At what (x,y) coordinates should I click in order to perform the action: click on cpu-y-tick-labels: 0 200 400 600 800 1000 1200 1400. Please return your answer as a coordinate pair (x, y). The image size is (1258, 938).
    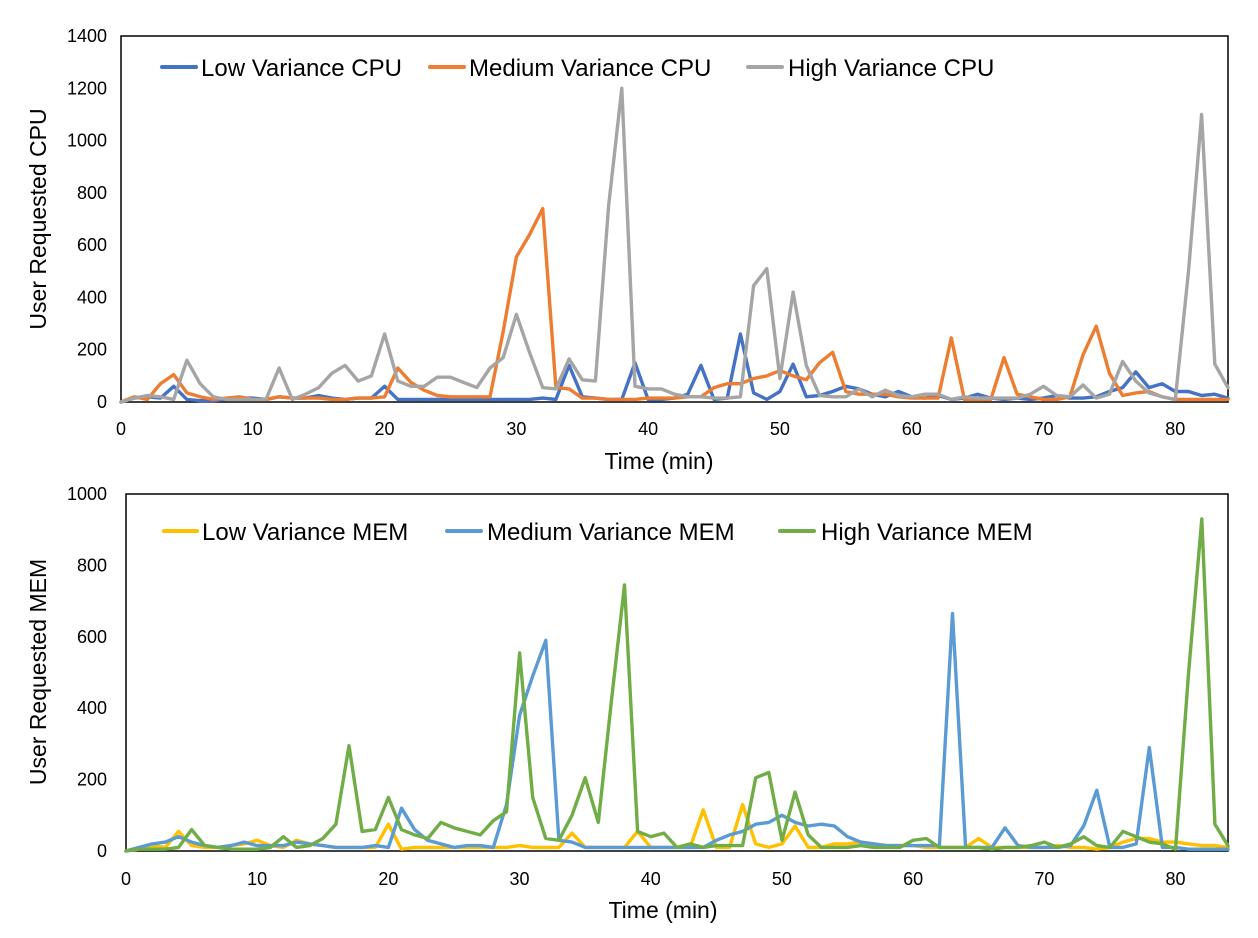
    Looking at the image, I should click on (87, 219).